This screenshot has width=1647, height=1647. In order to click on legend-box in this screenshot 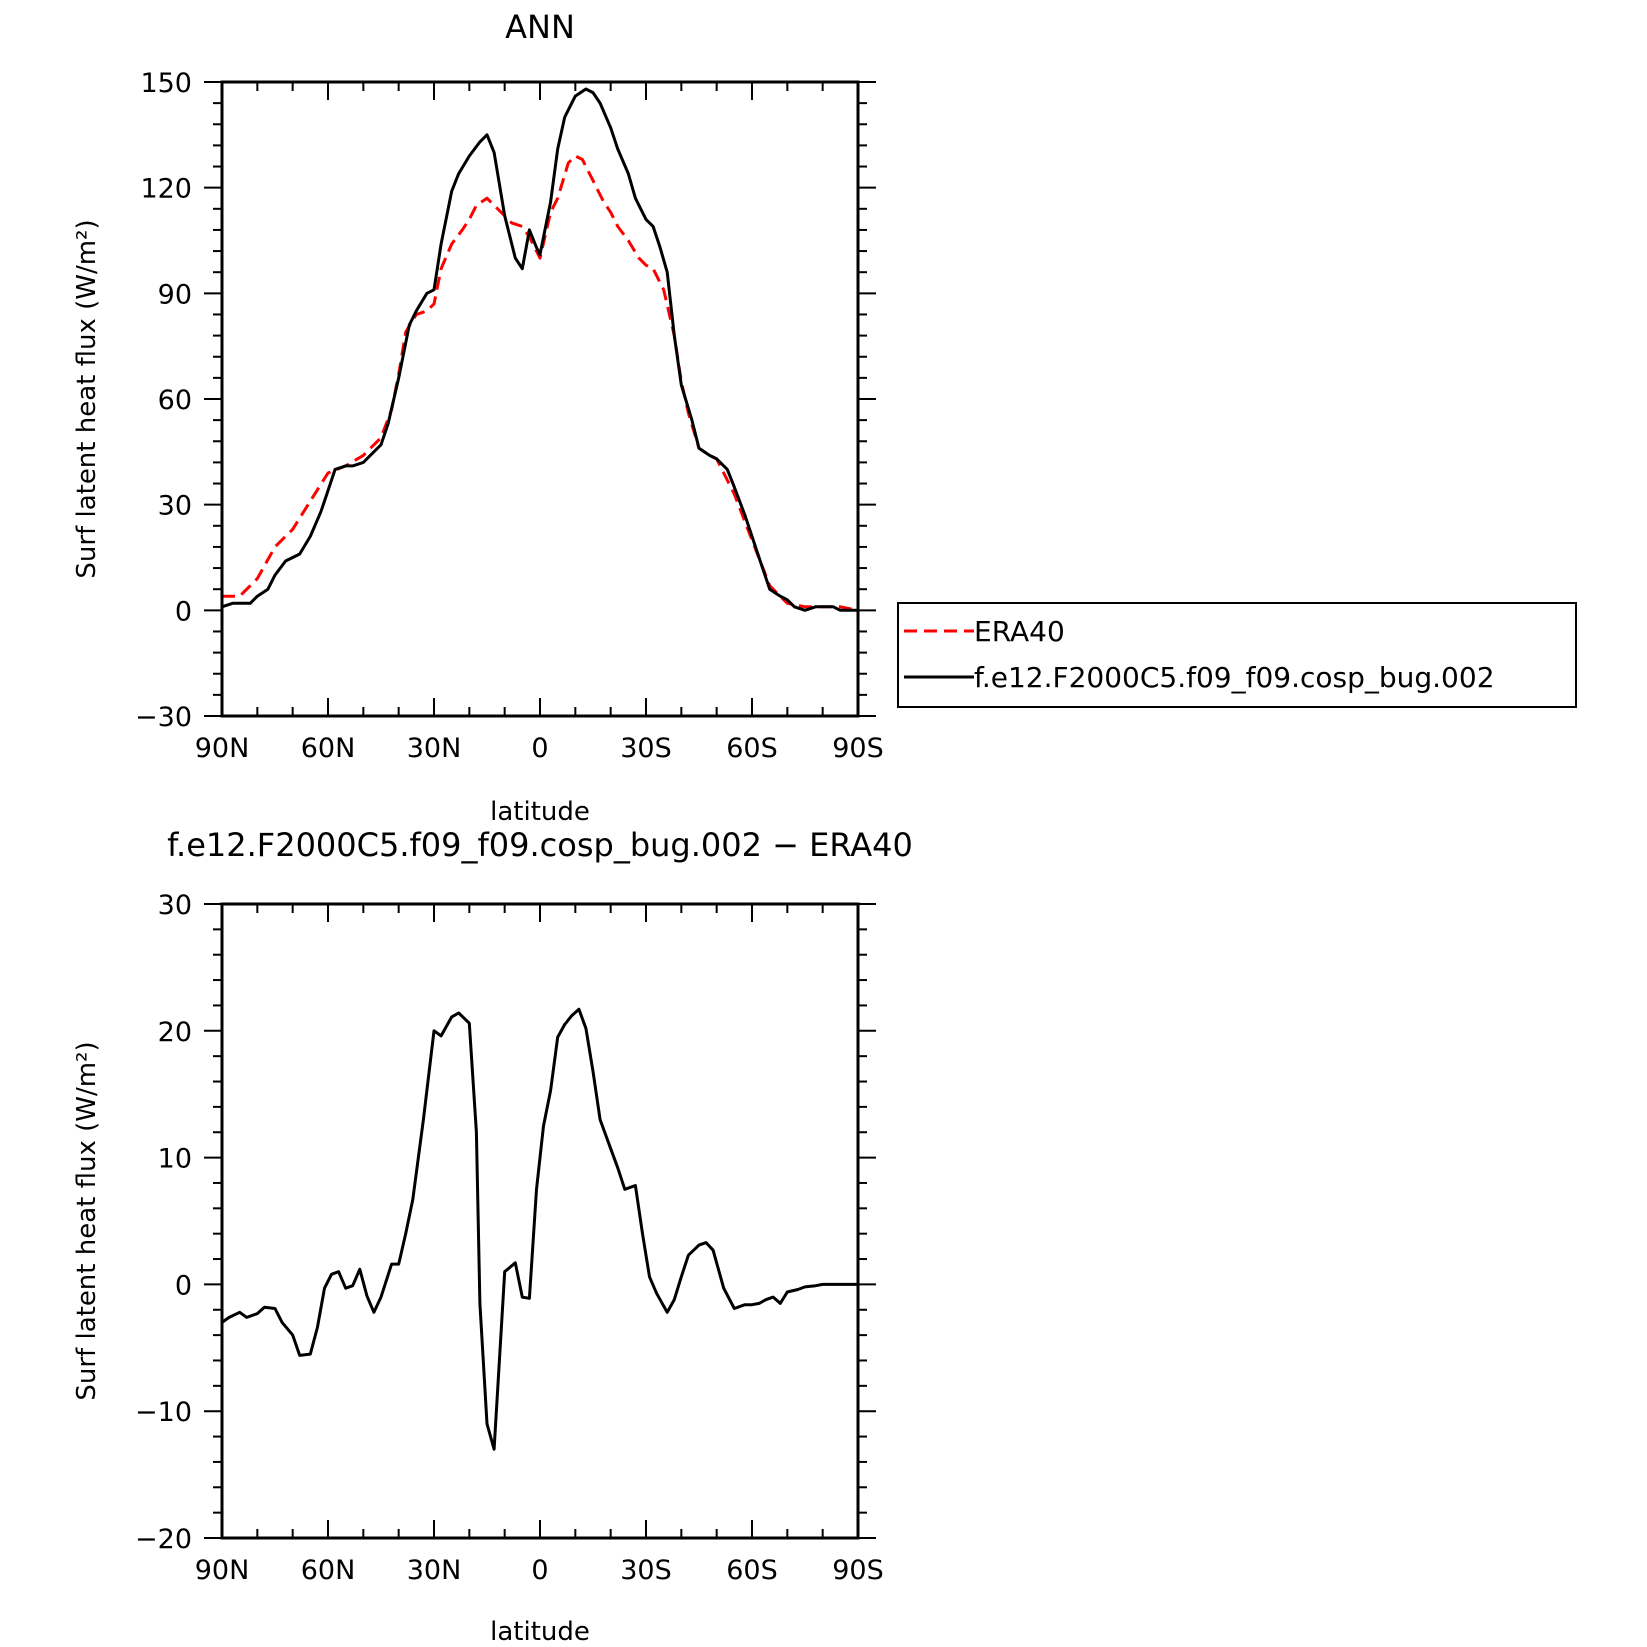, I will do `click(1237, 655)`.